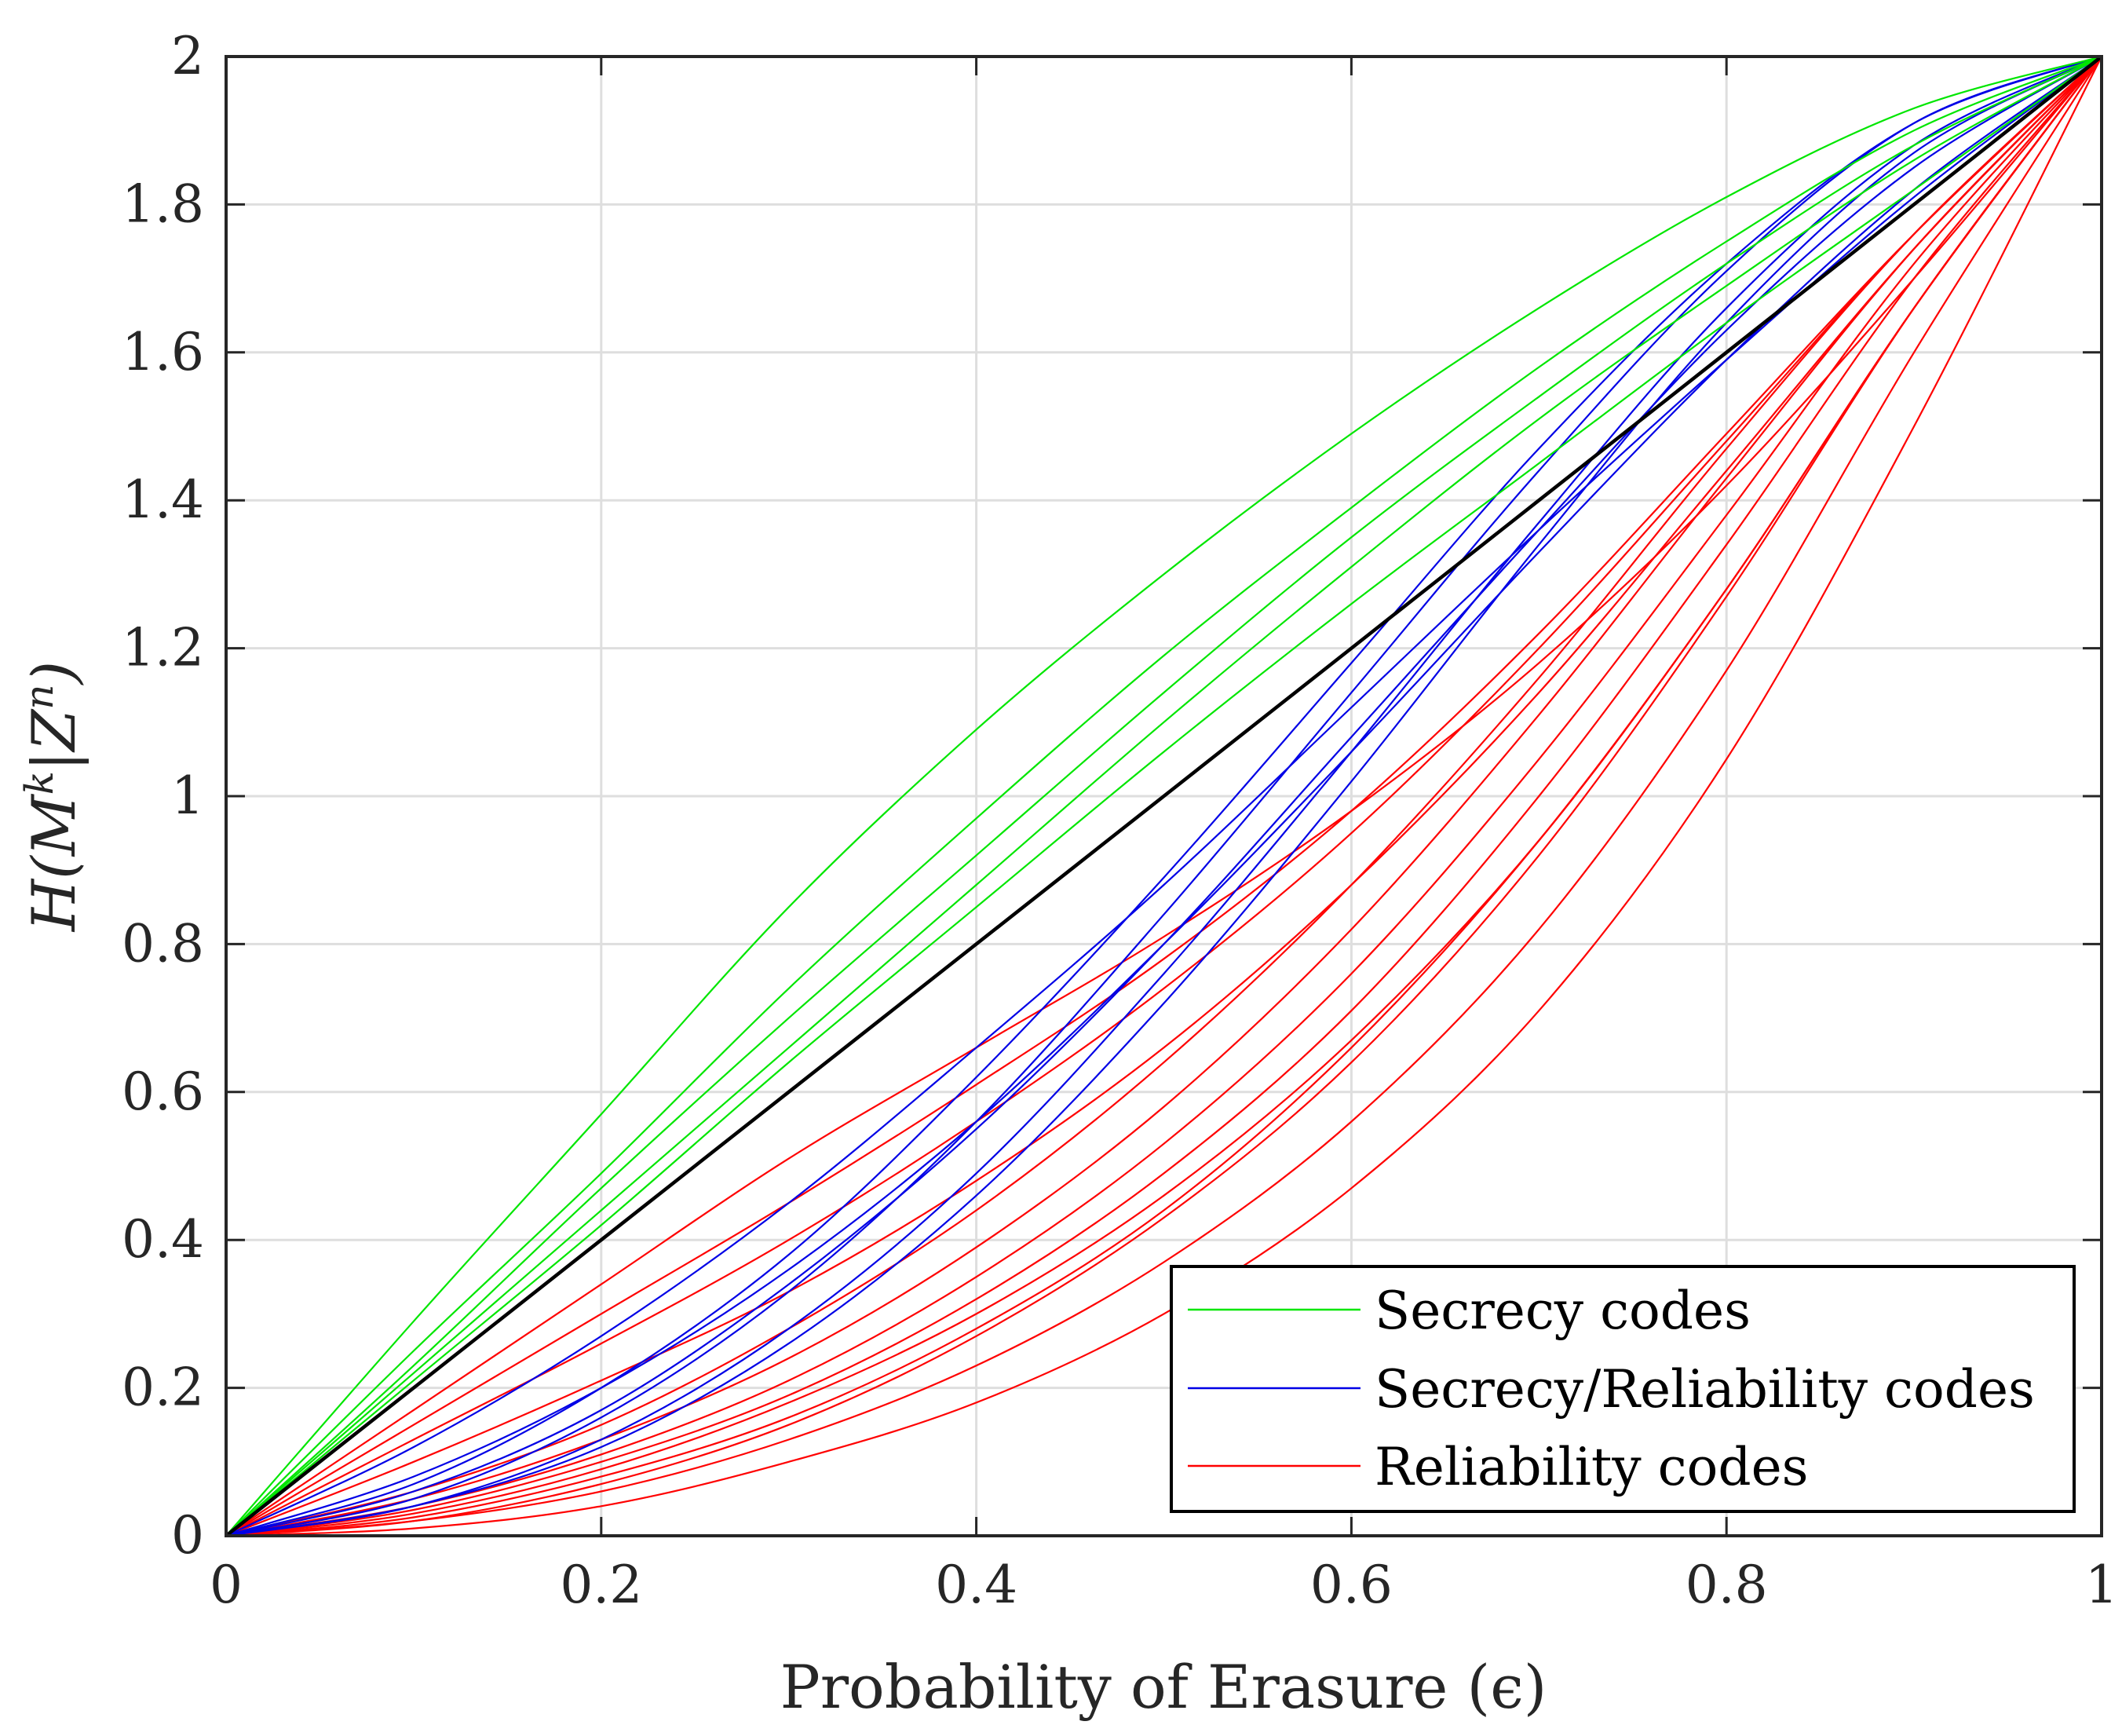  What do you see at coordinates (163, 943) in the screenshot?
I see `y-tick-label: 0.8` at bounding box center [163, 943].